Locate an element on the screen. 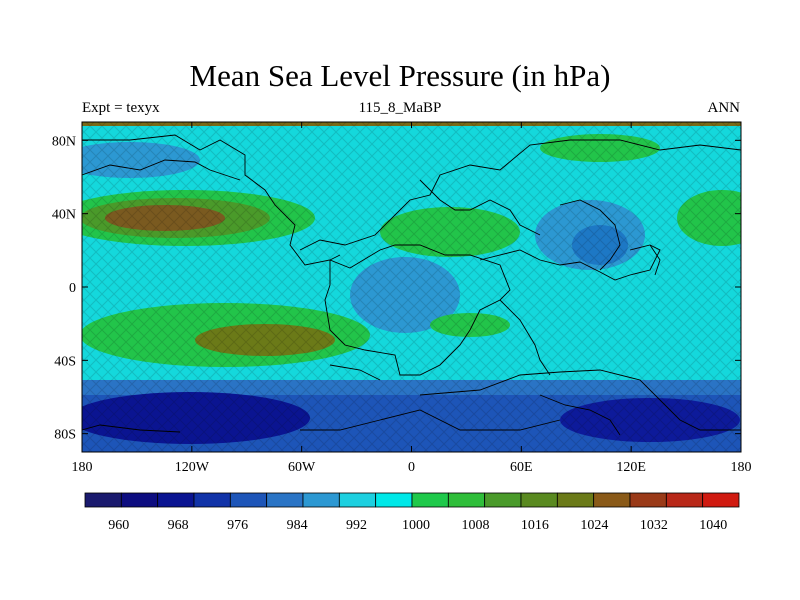  season-label: ANN is located at coordinates (724, 108).